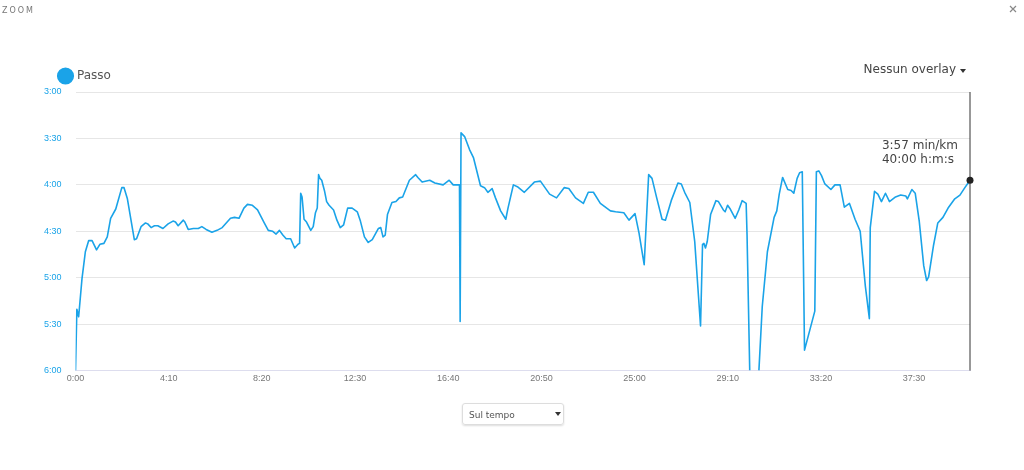 The image size is (1024, 470). What do you see at coordinates (52, 137) in the screenshot?
I see `y-tick-label: 3:30` at bounding box center [52, 137].